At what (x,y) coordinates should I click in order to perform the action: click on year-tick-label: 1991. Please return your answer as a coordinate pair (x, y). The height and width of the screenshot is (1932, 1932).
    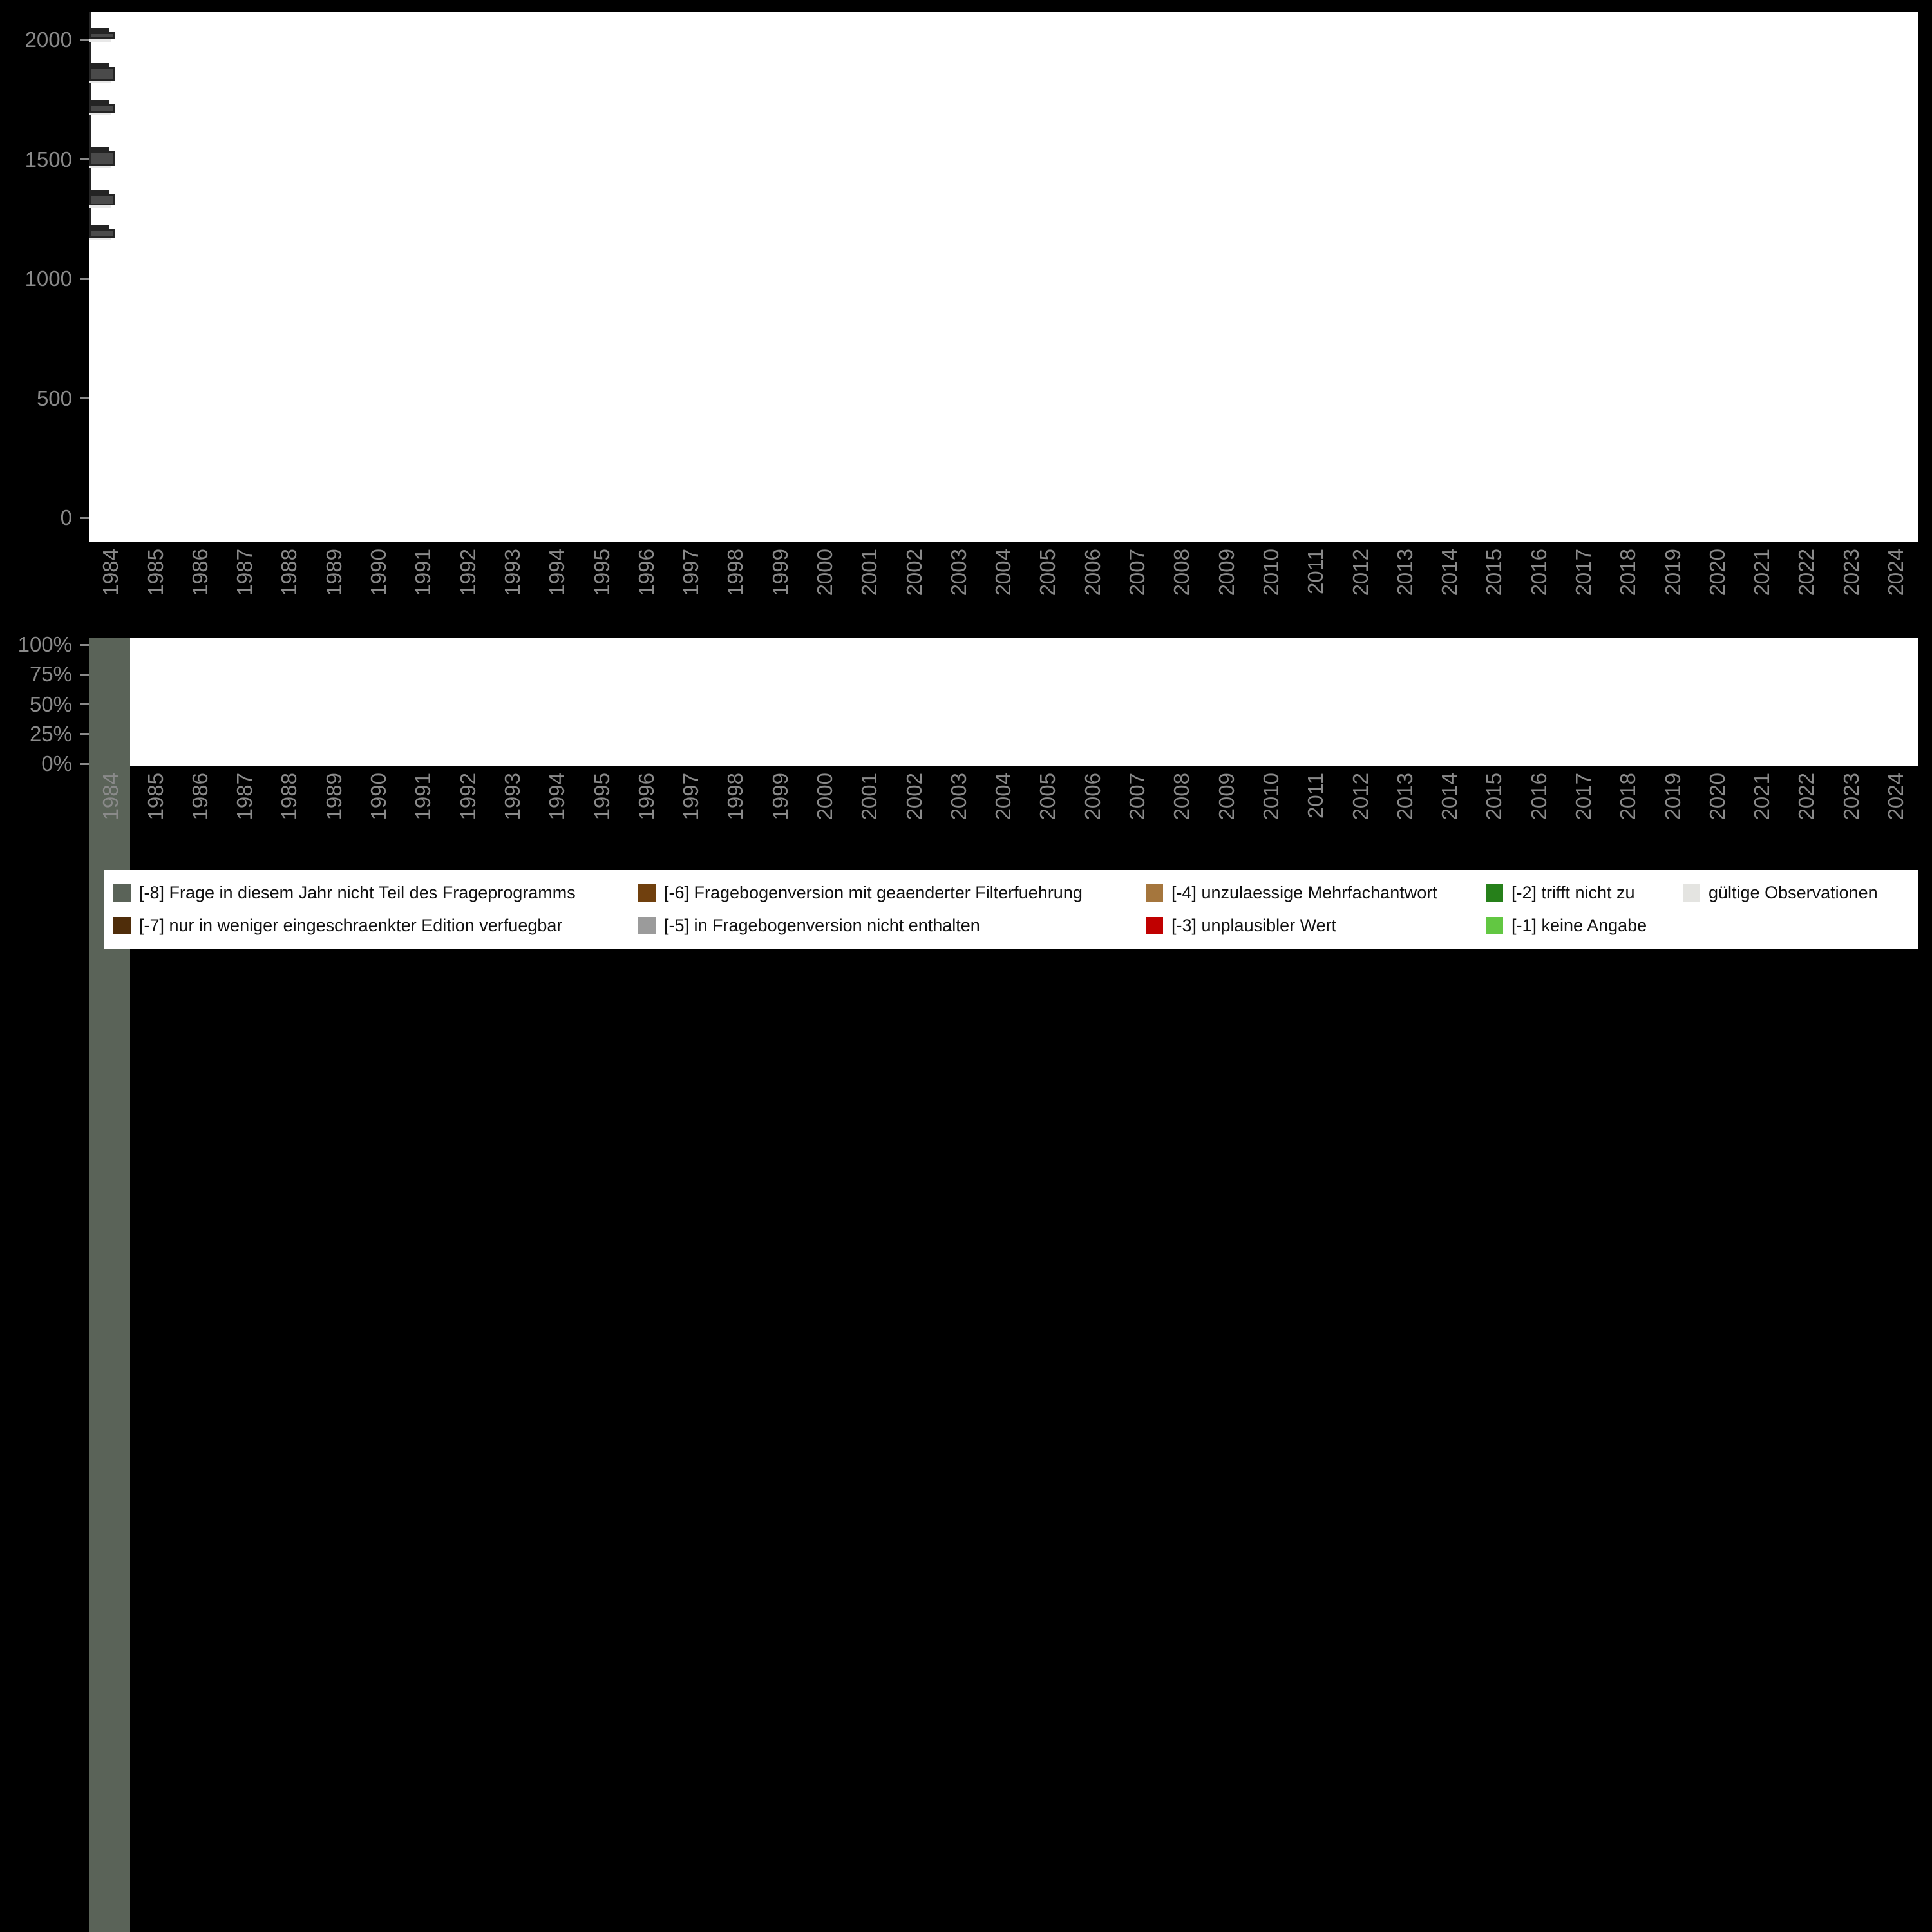
    Looking at the image, I should click on (423, 796).